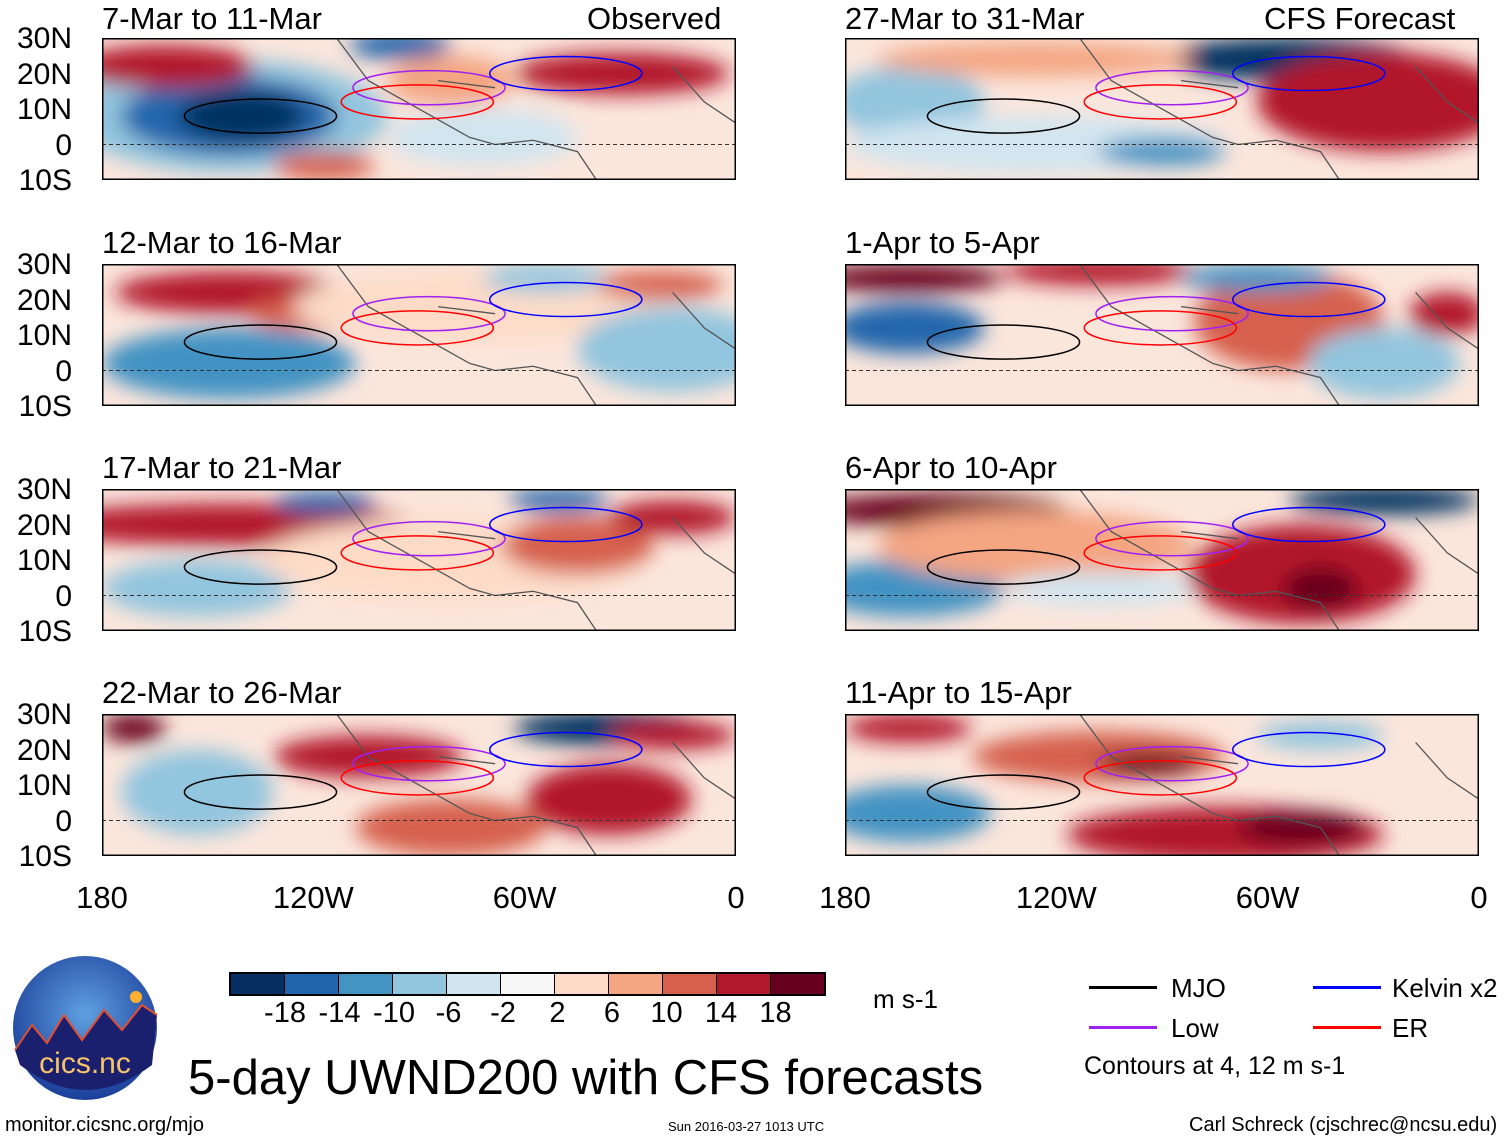 The height and width of the screenshot is (1142, 1510). What do you see at coordinates (448, 1013) in the screenshot?
I see `colorbar-tick-label: -6` at bounding box center [448, 1013].